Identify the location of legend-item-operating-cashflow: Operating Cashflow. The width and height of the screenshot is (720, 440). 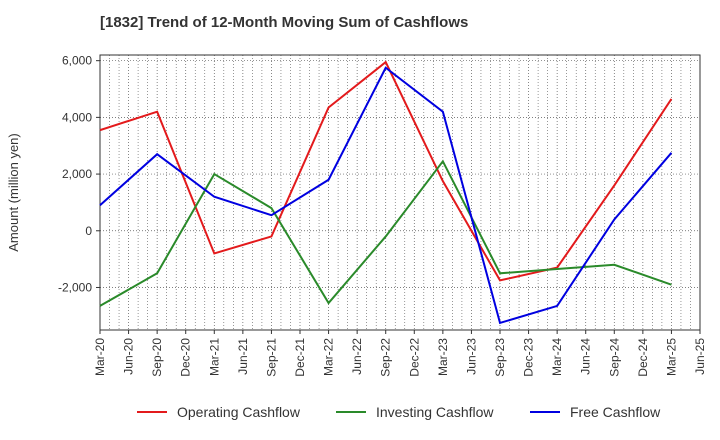
(218, 412).